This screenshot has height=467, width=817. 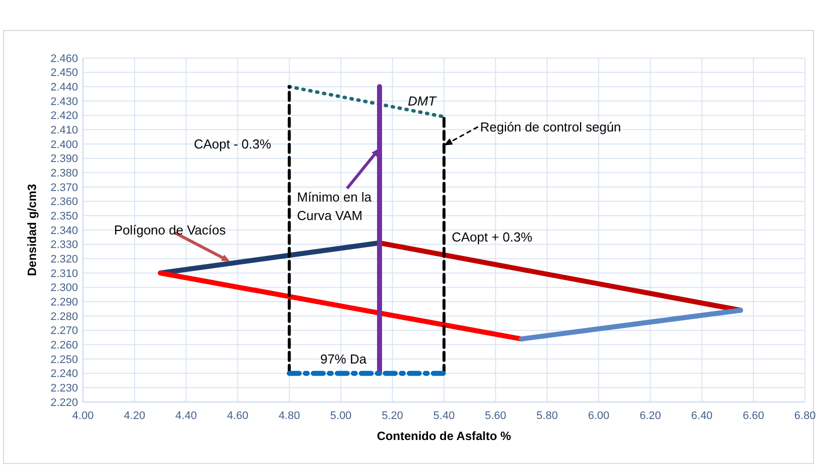 I want to click on y-tick-label: 2.300, so click(x=64, y=288).